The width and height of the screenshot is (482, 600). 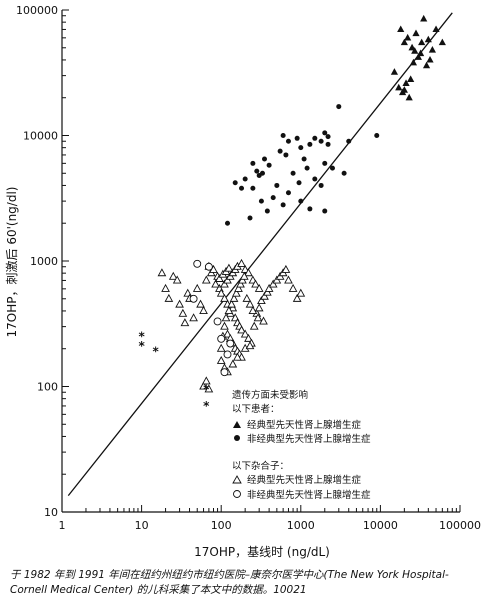 What do you see at coordinates (256, 409) in the screenshot?
I see `legend-group1-label: 以下患者：` at bounding box center [256, 409].